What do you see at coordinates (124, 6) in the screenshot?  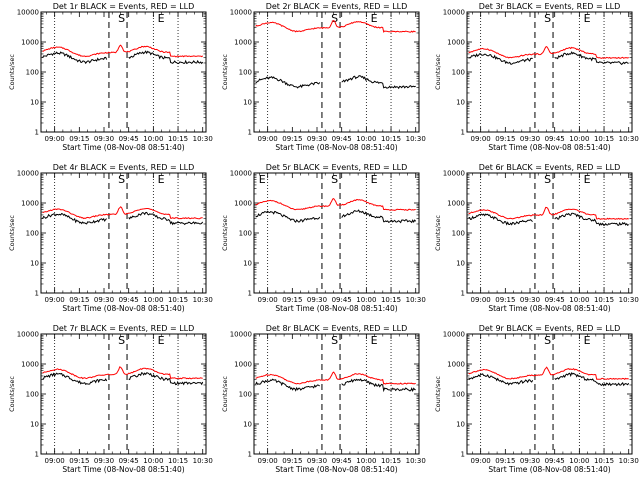 I see `panel-title: Det 1r BLACK = Events, RED = LLD` at bounding box center [124, 6].